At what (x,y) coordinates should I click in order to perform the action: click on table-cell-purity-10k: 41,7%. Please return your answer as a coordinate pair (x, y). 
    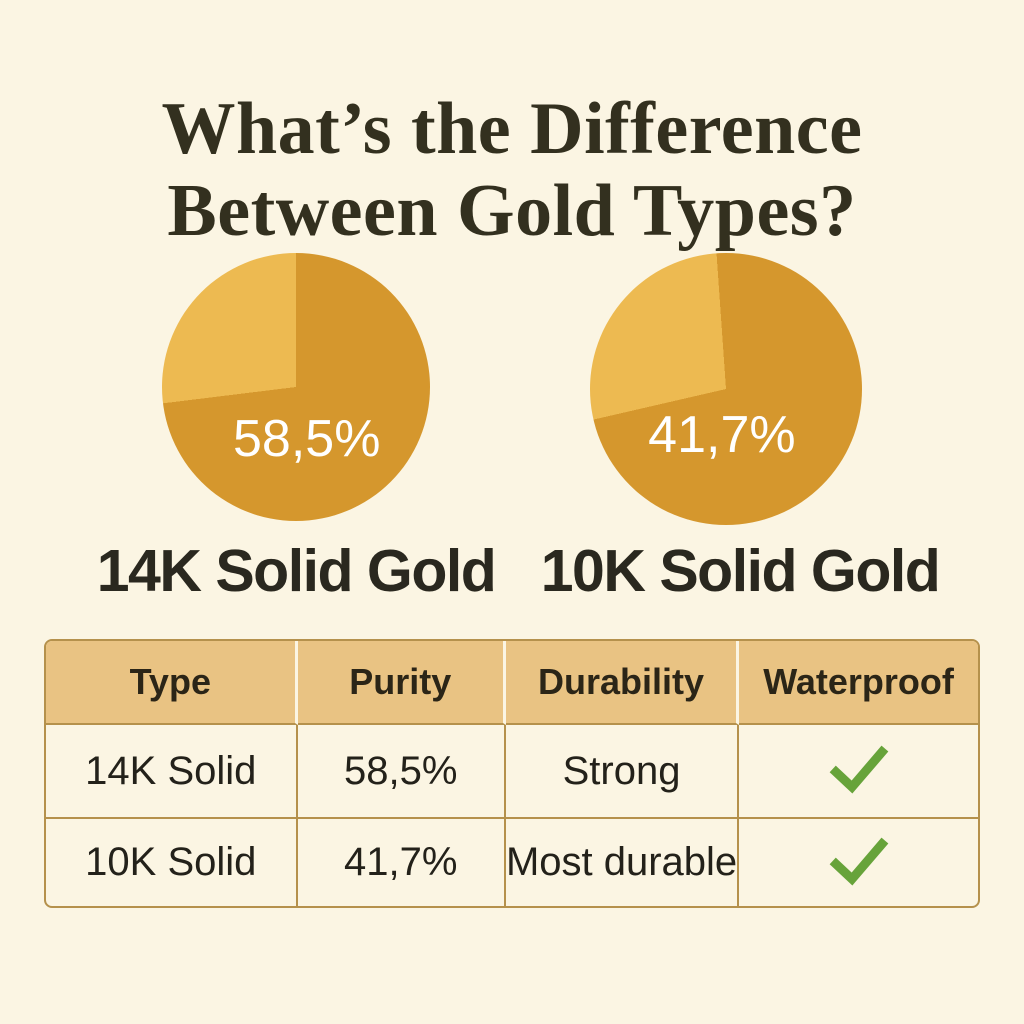
    Looking at the image, I should click on (401, 861).